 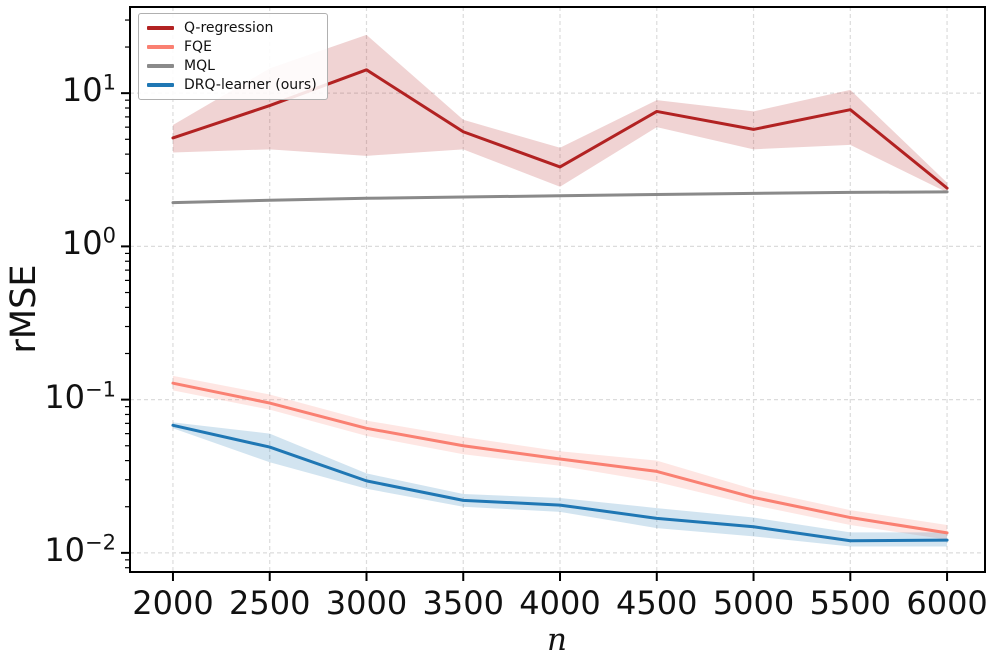 What do you see at coordinates (753, 603) in the screenshot?
I see `x-tick-label: 5000` at bounding box center [753, 603].